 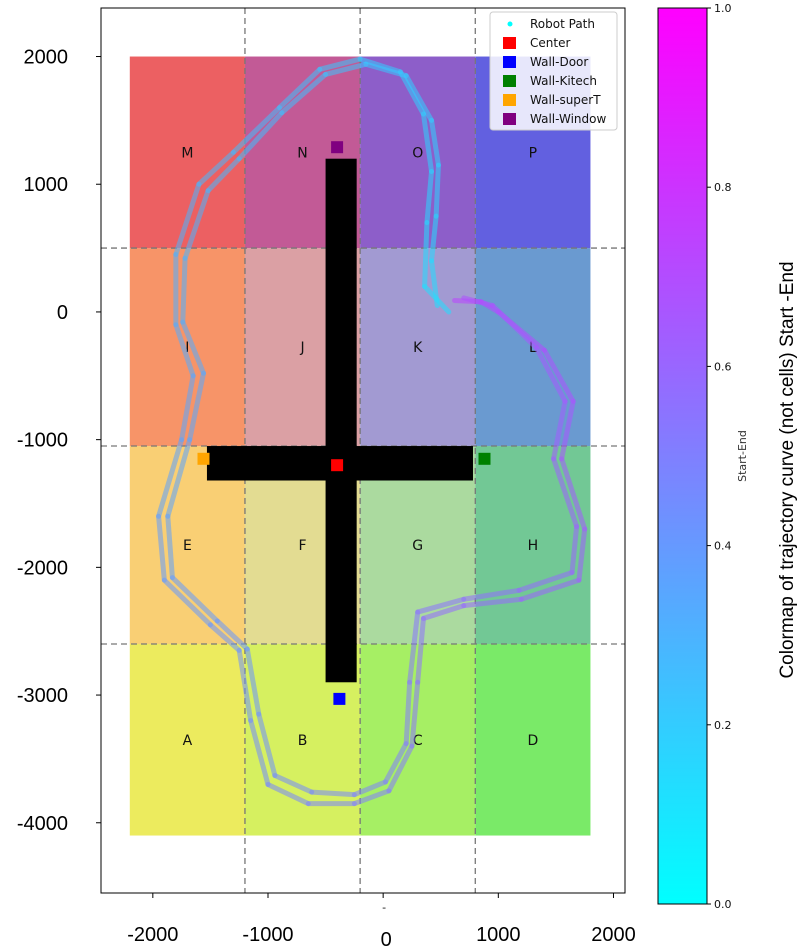 I want to click on marker-center, so click(x=337, y=465).